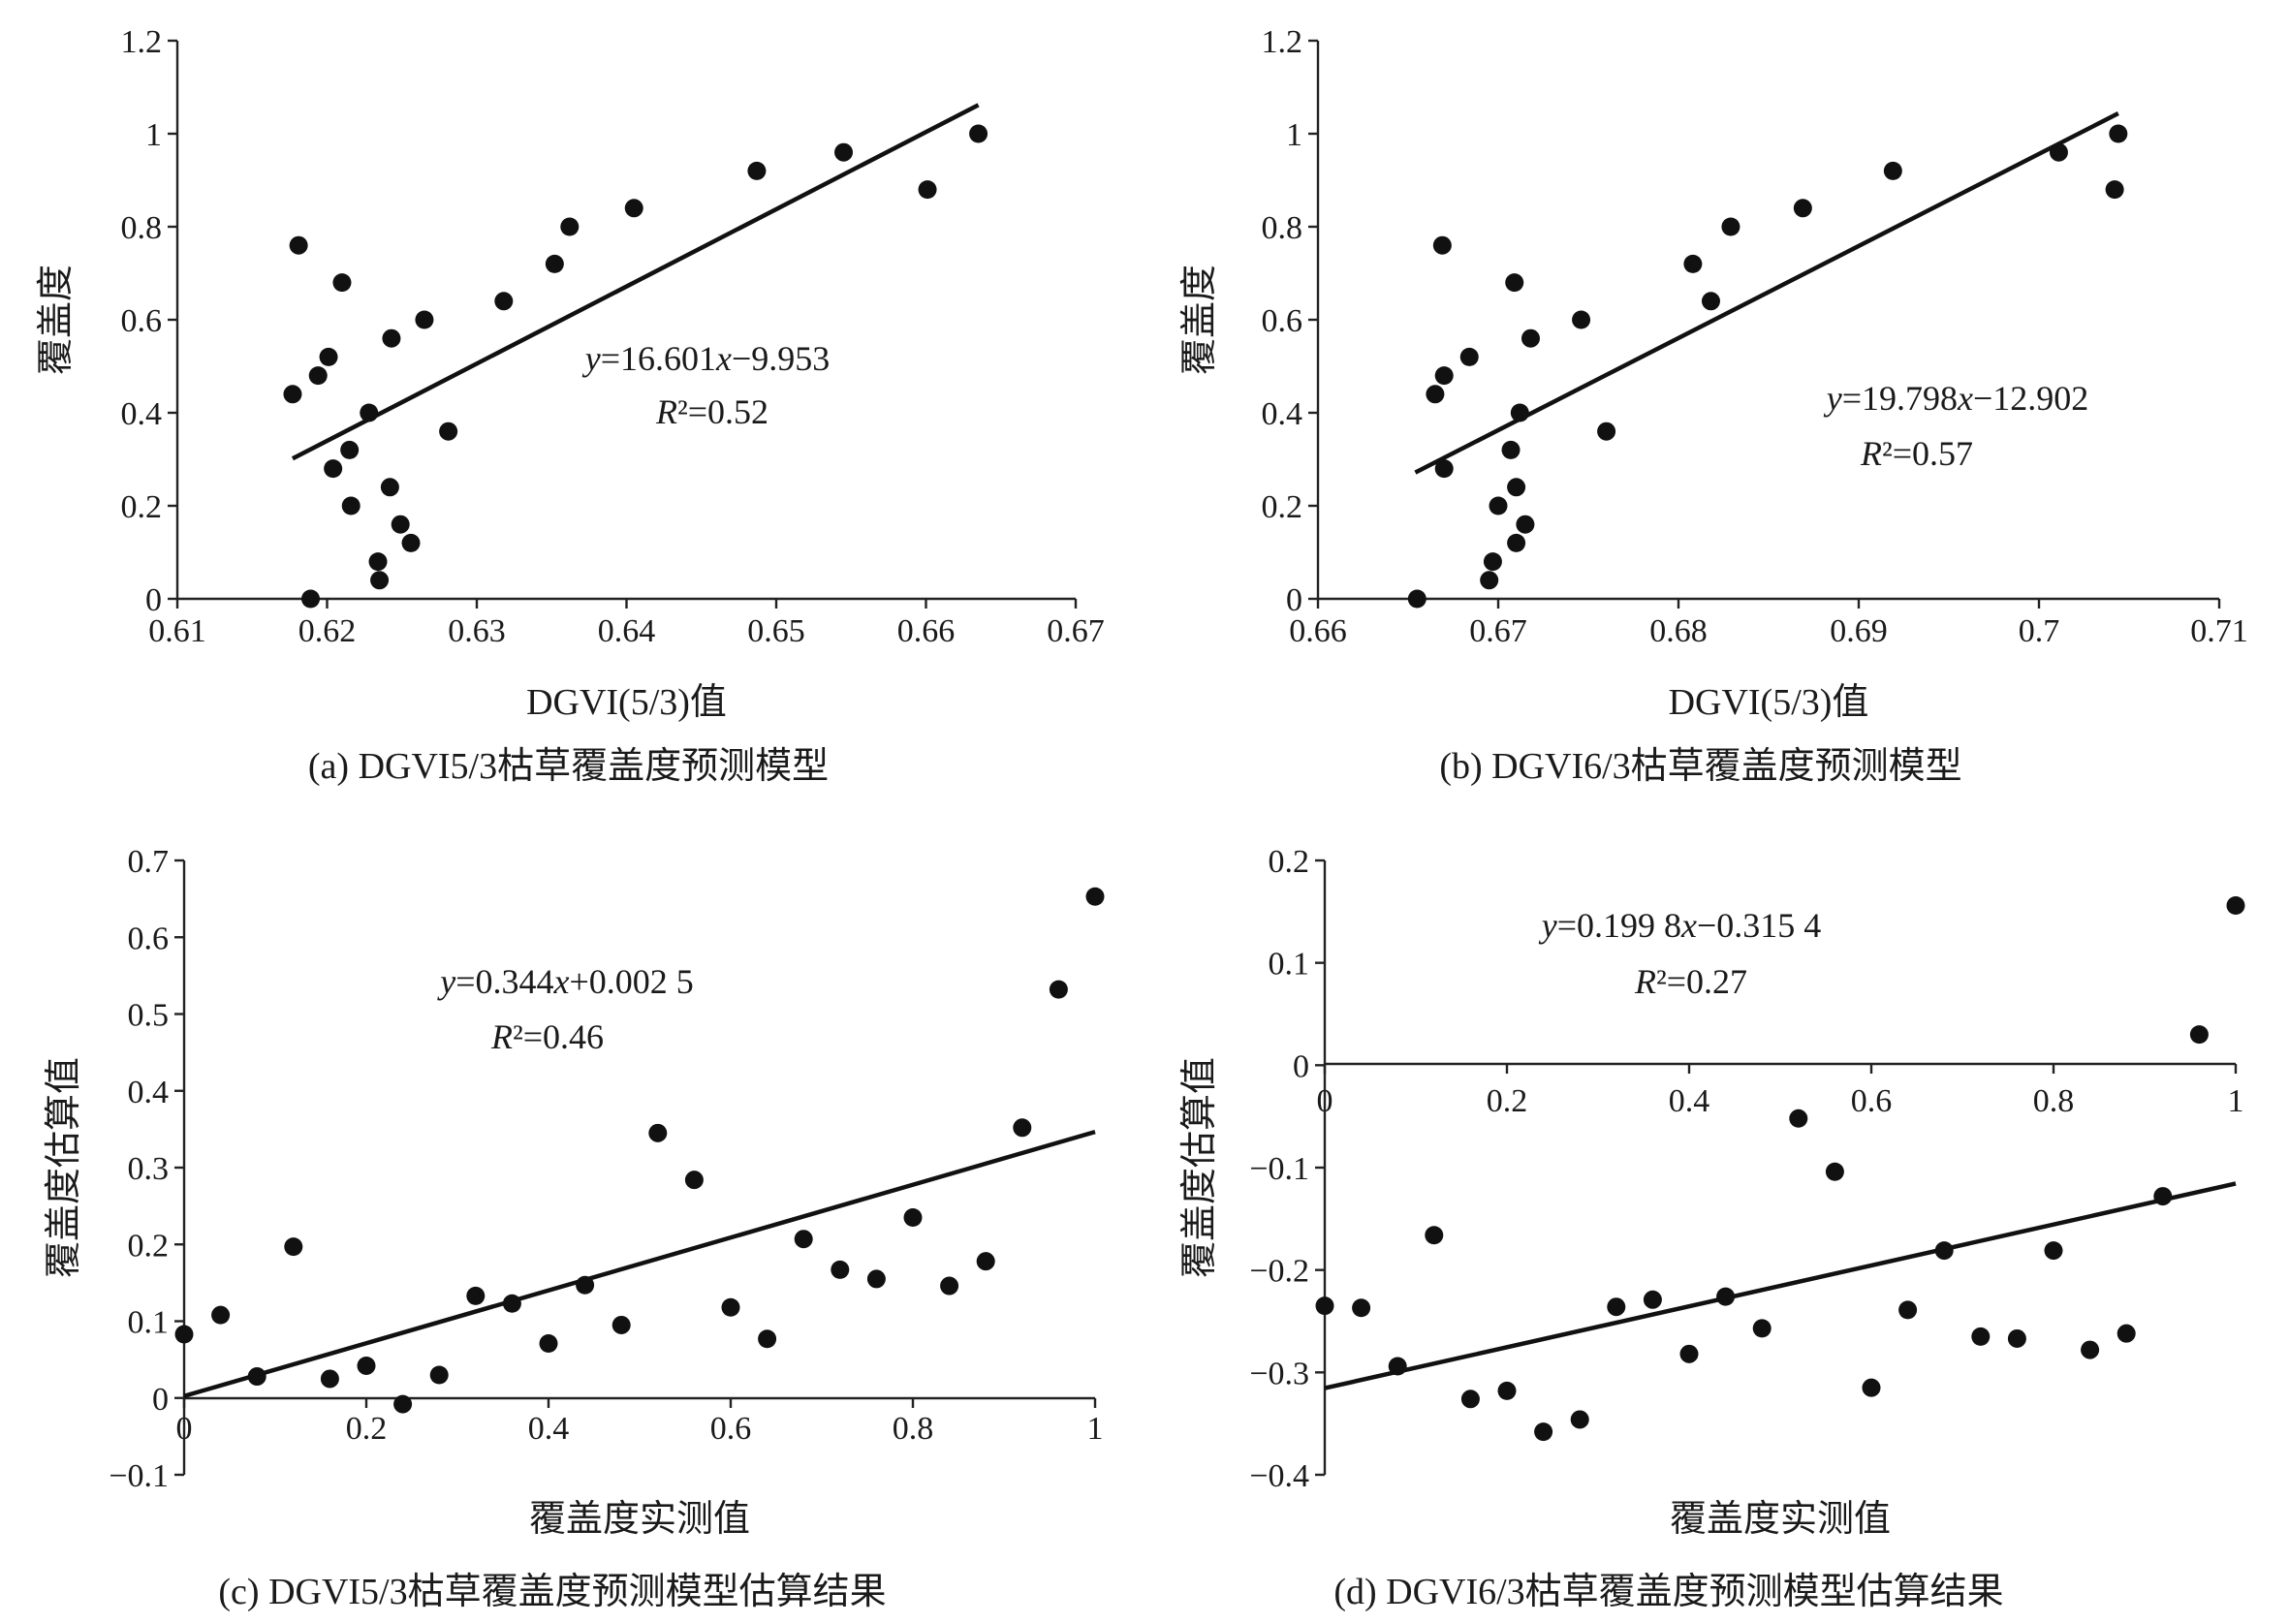 The height and width of the screenshot is (1624, 2289). I want to click on x-tick-label: 0.65, so click(776, 631).